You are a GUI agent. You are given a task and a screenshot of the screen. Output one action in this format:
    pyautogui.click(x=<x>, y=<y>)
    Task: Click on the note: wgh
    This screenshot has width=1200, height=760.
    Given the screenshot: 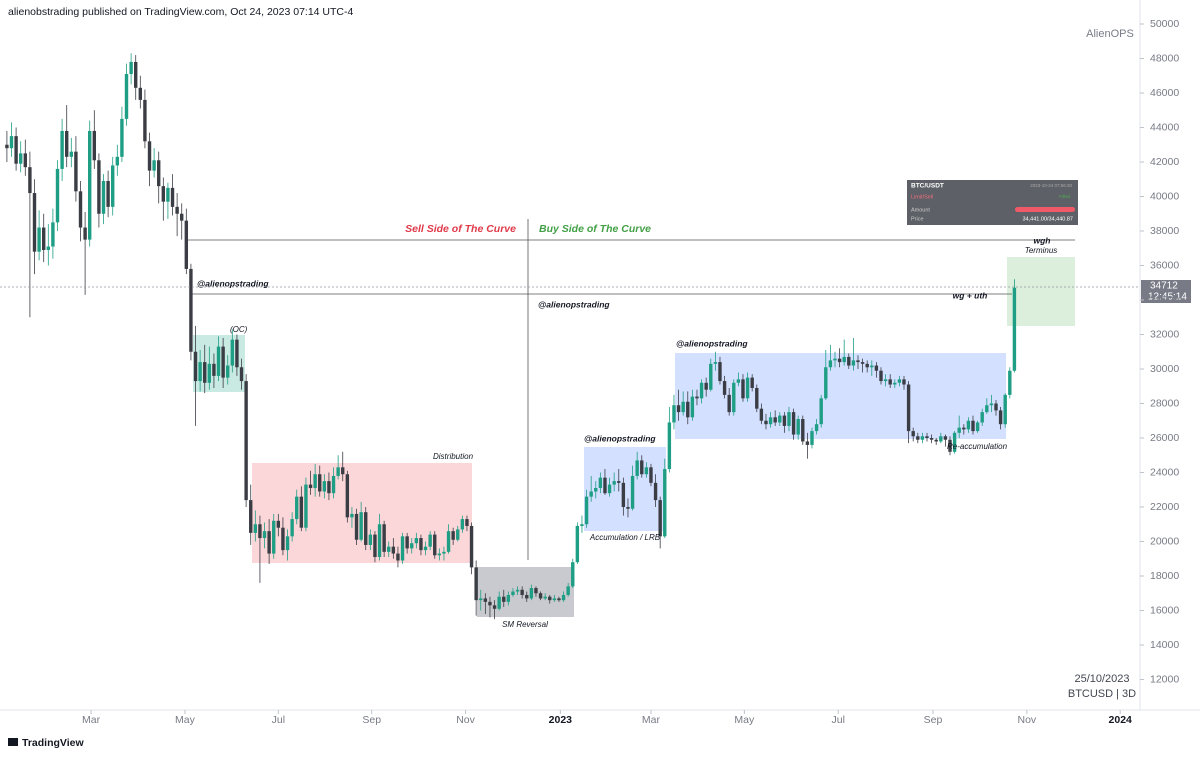 What is the action you would take?
    pyautogui.click(x=1042, y=240)
    